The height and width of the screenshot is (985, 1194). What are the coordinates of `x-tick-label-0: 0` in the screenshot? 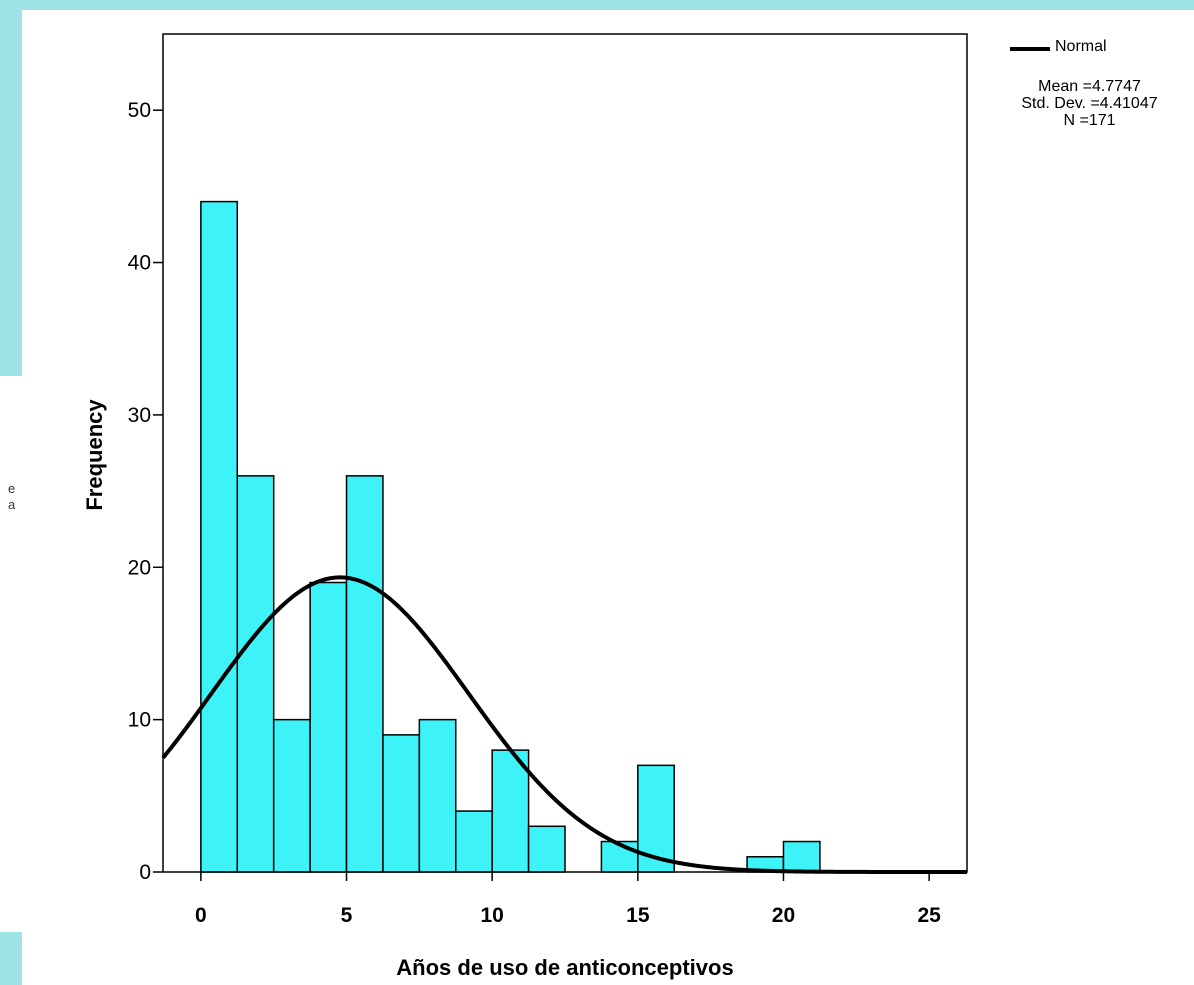 It's located at (201, 915).